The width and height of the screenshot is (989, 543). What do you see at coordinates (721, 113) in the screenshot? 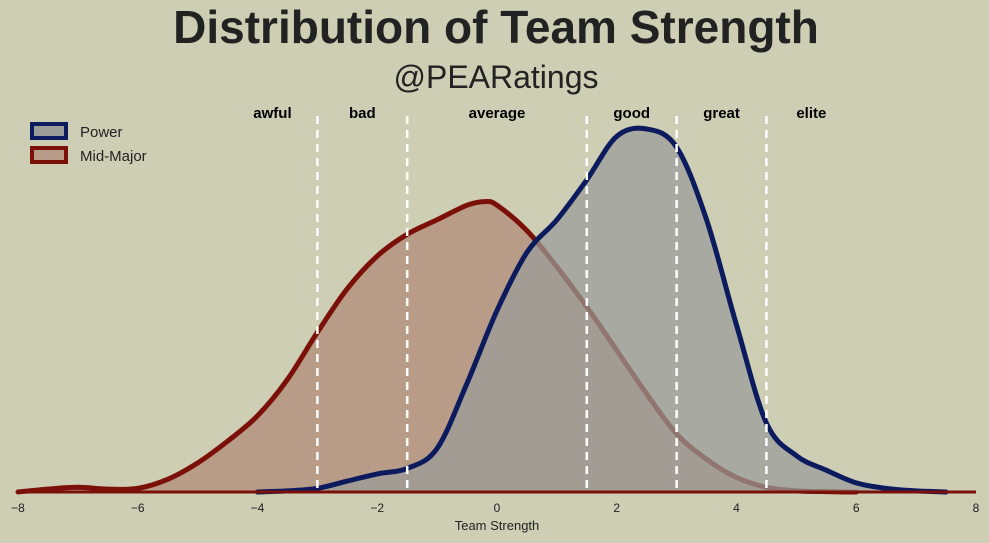
I see `region-label-great: great` at bounding box center [721, 113].